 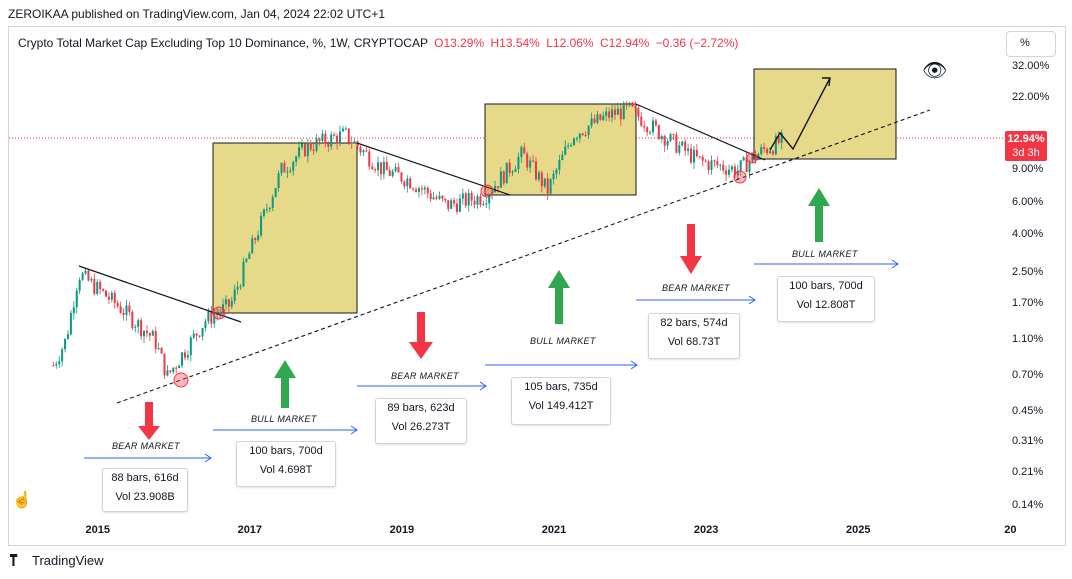 I want to click on hand-cursor-icon: ☝, so click(x=22, y=500).